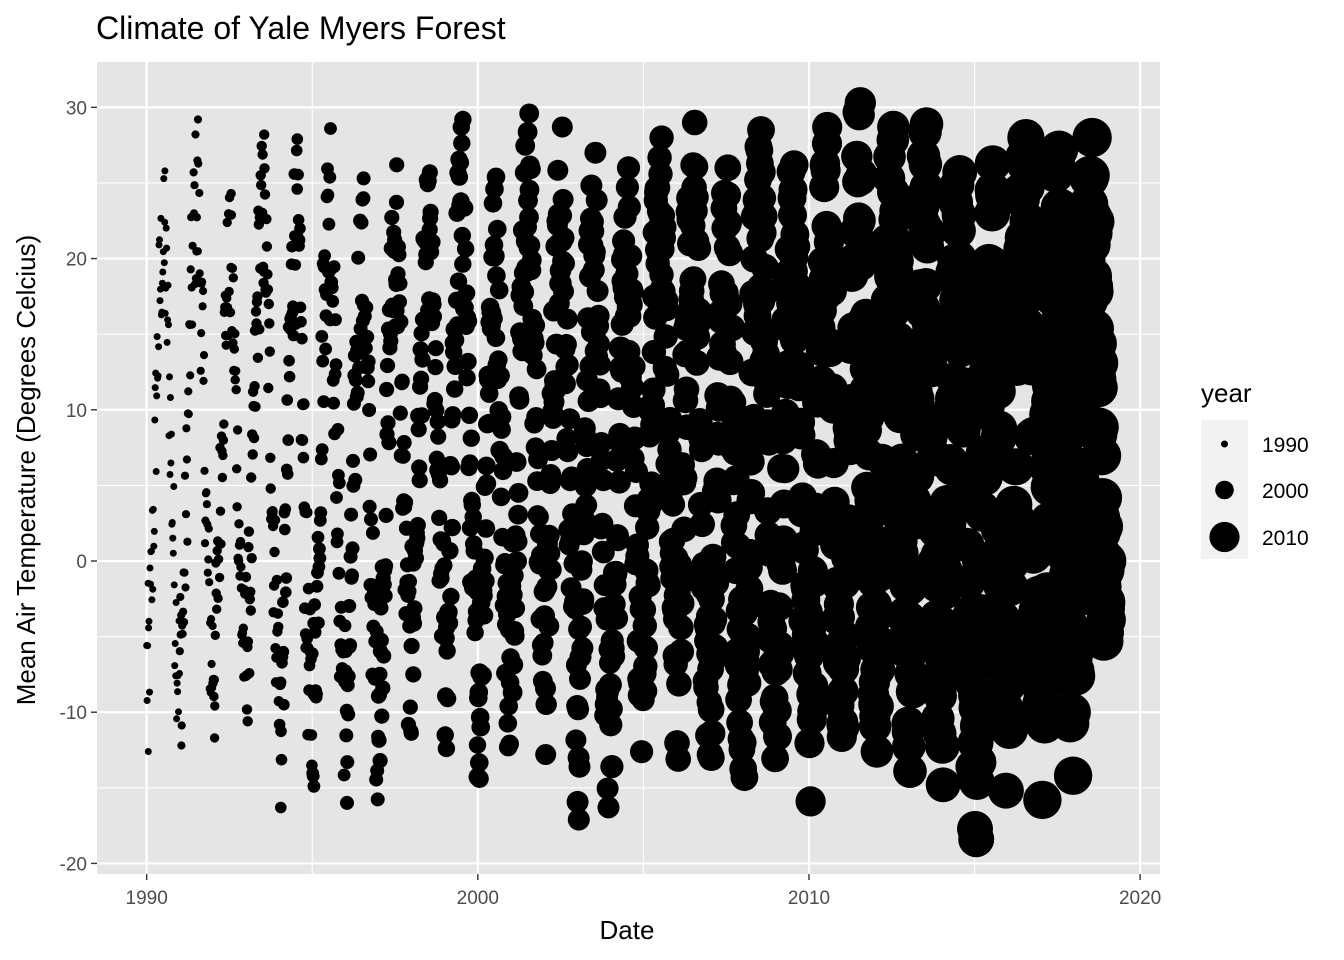 The image size is (1344, 960). What do you see at coordinates (26, 470) in the screenshot?
I see `y-axis-title: Mean Air Temperature (Degrees Celcius)` at bounding box center [26, 470].